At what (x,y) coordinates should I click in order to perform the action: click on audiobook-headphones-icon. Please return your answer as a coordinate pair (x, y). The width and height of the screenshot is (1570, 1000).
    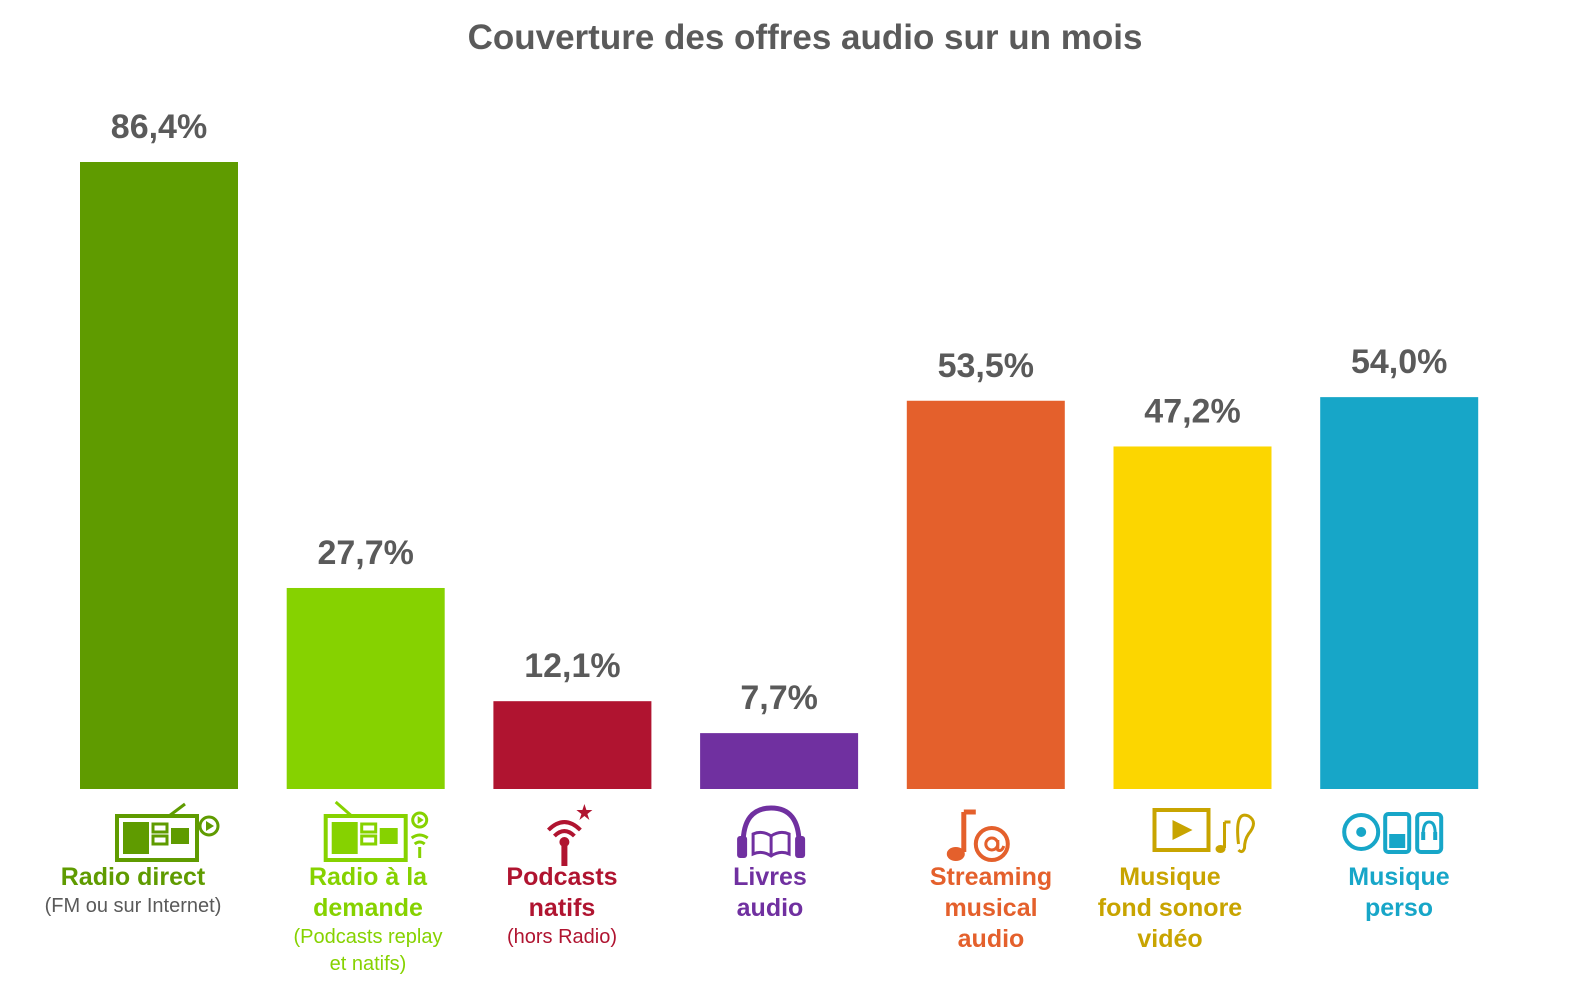
    Looking at the image, I should click on (771, 831).